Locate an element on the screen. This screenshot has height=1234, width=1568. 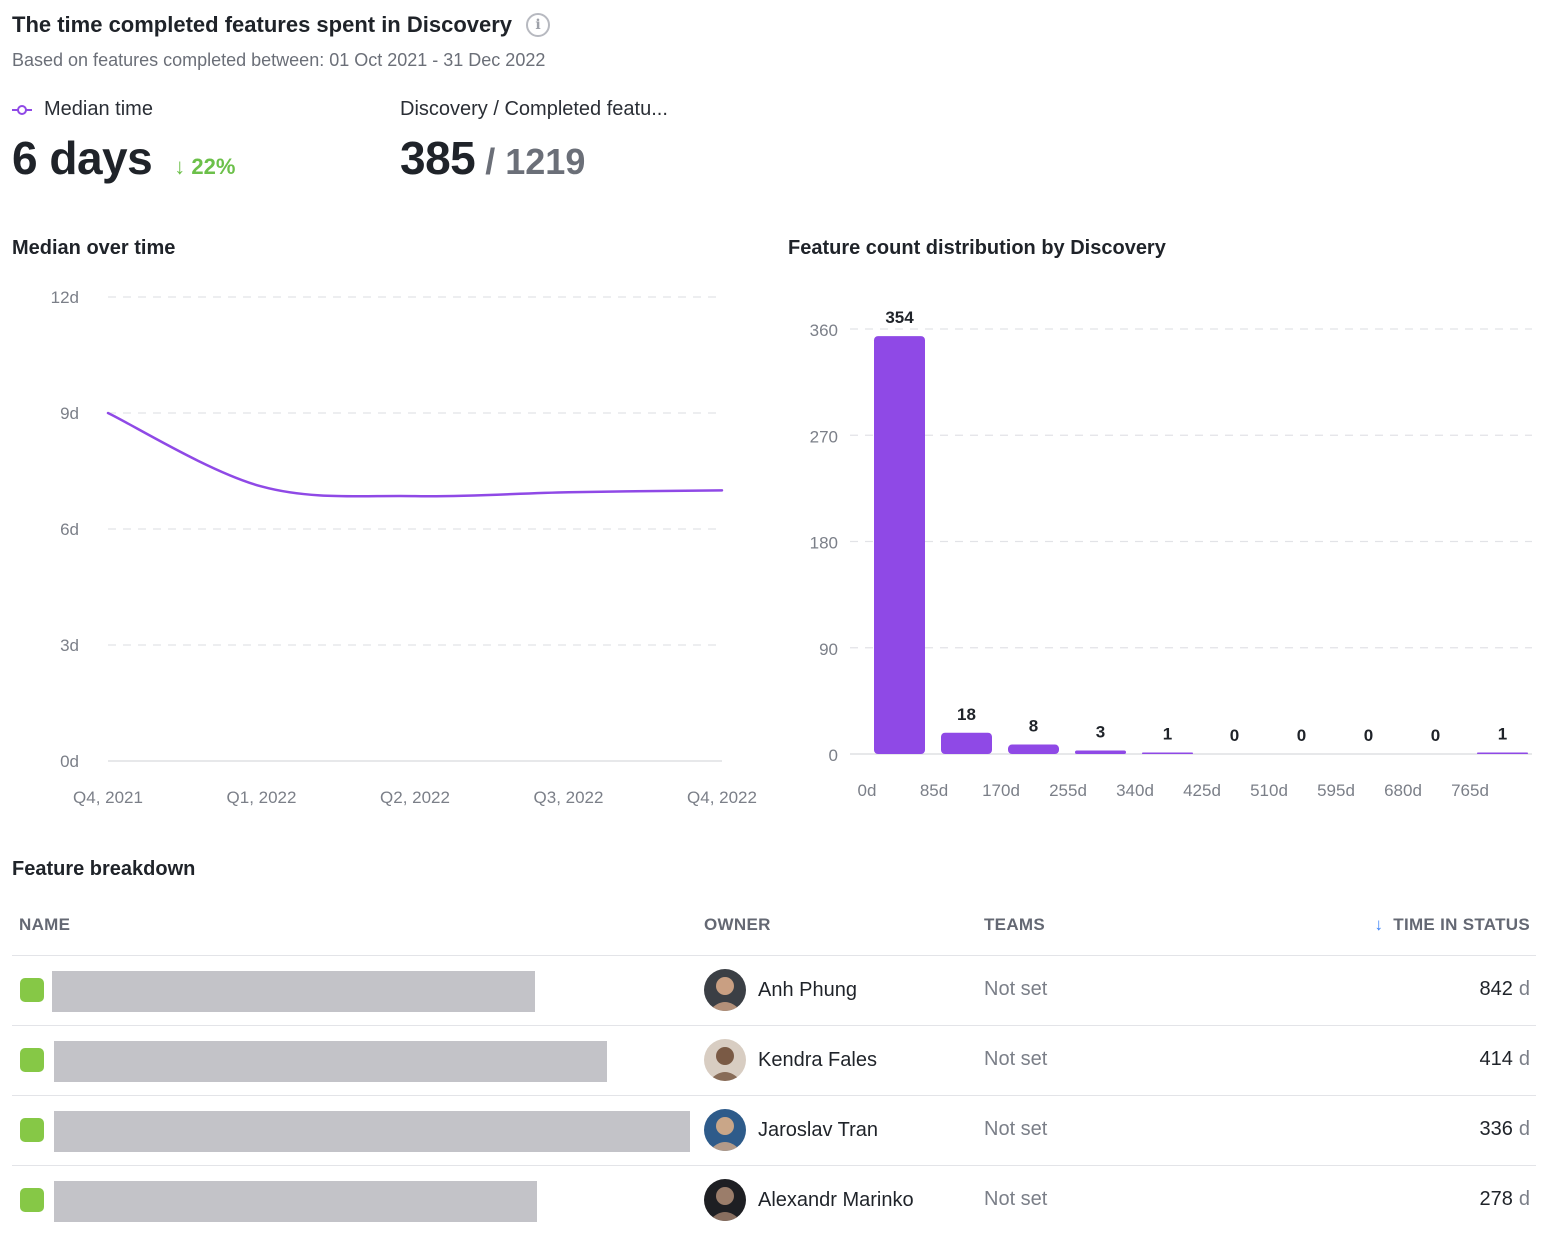
owner-cell: Kendra Fales is located at coordinates (790, 1060).